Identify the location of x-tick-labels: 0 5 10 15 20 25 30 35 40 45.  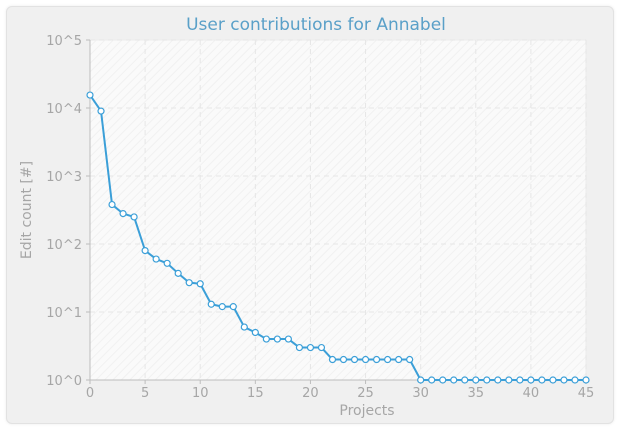
(340, 393).